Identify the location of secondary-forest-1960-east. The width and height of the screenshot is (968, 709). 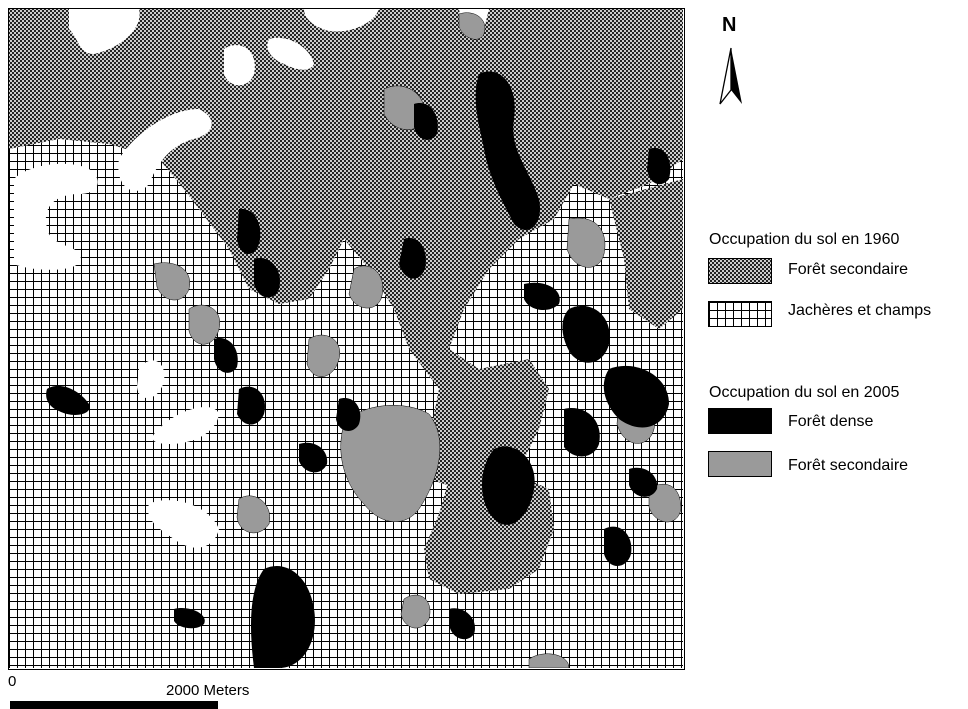
(646, 254).